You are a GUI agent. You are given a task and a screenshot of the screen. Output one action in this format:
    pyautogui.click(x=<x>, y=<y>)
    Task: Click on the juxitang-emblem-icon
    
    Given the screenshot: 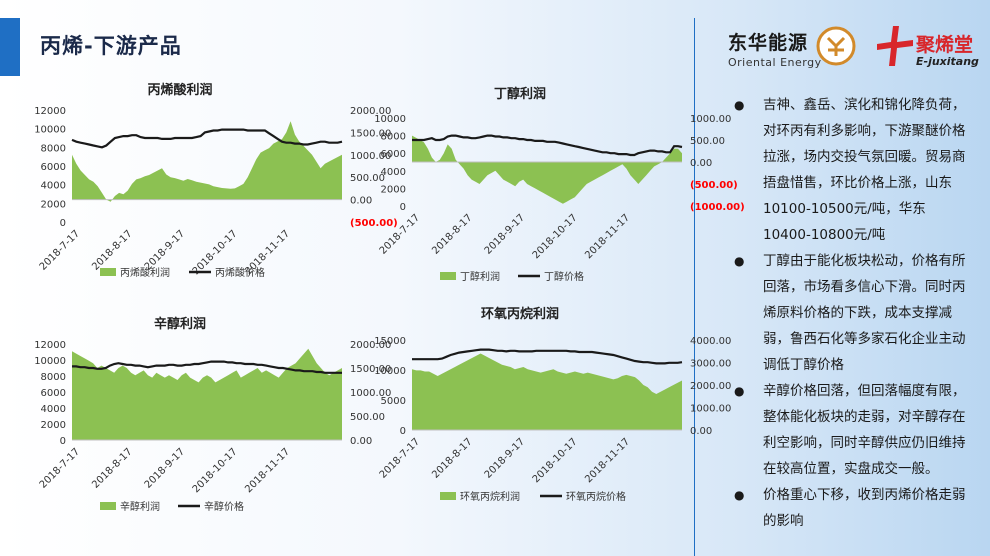 What is the action you would take?
    pyautogui.click(x=895, y=46)
    